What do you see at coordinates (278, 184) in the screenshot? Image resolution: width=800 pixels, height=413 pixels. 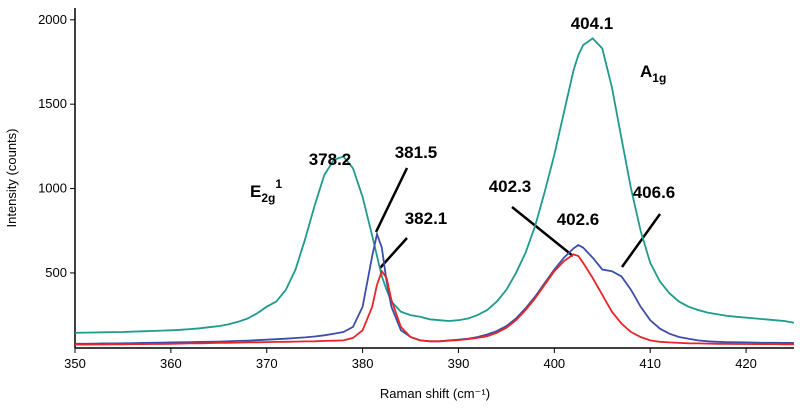 I see `mode-label-sup: 1` at bounding box center [278, 184].